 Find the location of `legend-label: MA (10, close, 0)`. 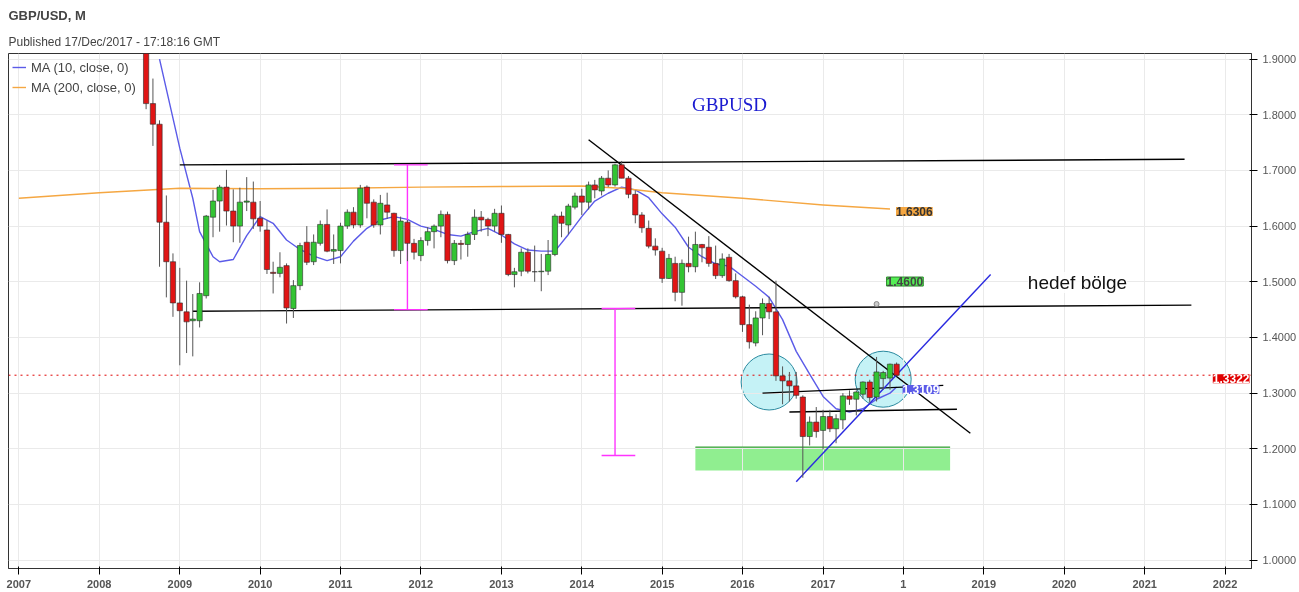

legend-label: MA (10, close, 0) is located at coordinates (80, 67).